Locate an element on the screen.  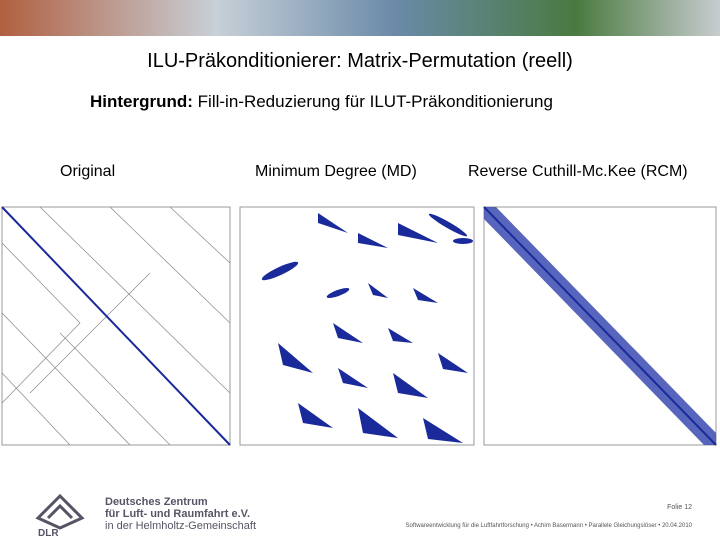
panel-label: Minimum Degree (MD) is located at coordinates (336, 171).